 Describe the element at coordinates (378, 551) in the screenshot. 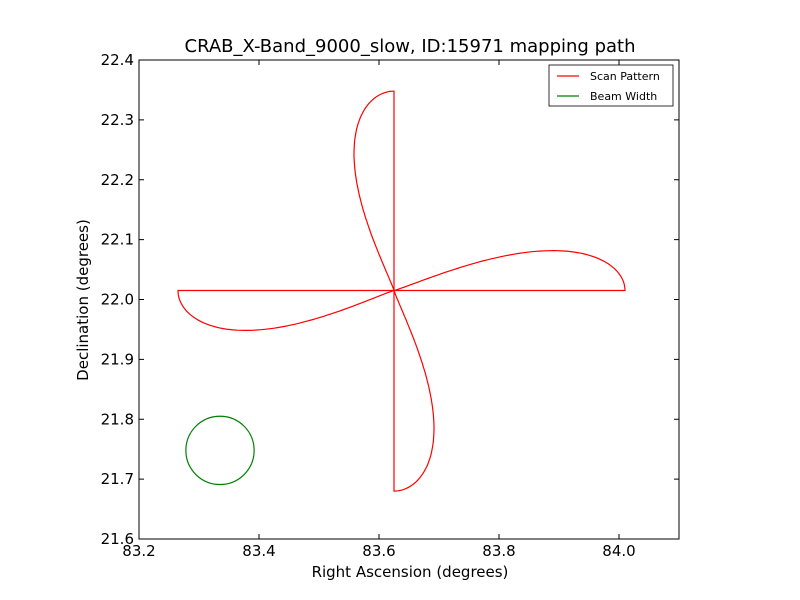

I see `x-tick-label: 83.6` at that location.